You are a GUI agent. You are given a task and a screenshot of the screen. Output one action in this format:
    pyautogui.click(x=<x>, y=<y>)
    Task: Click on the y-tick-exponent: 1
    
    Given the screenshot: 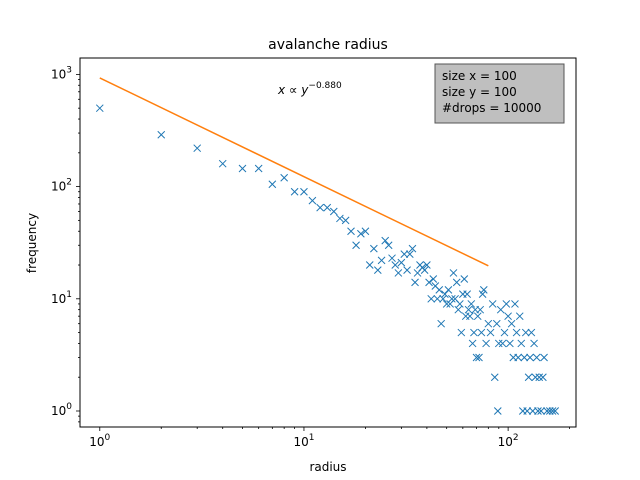 What is the action you would take?
    pyautogui.click(x=69, y=295)
    